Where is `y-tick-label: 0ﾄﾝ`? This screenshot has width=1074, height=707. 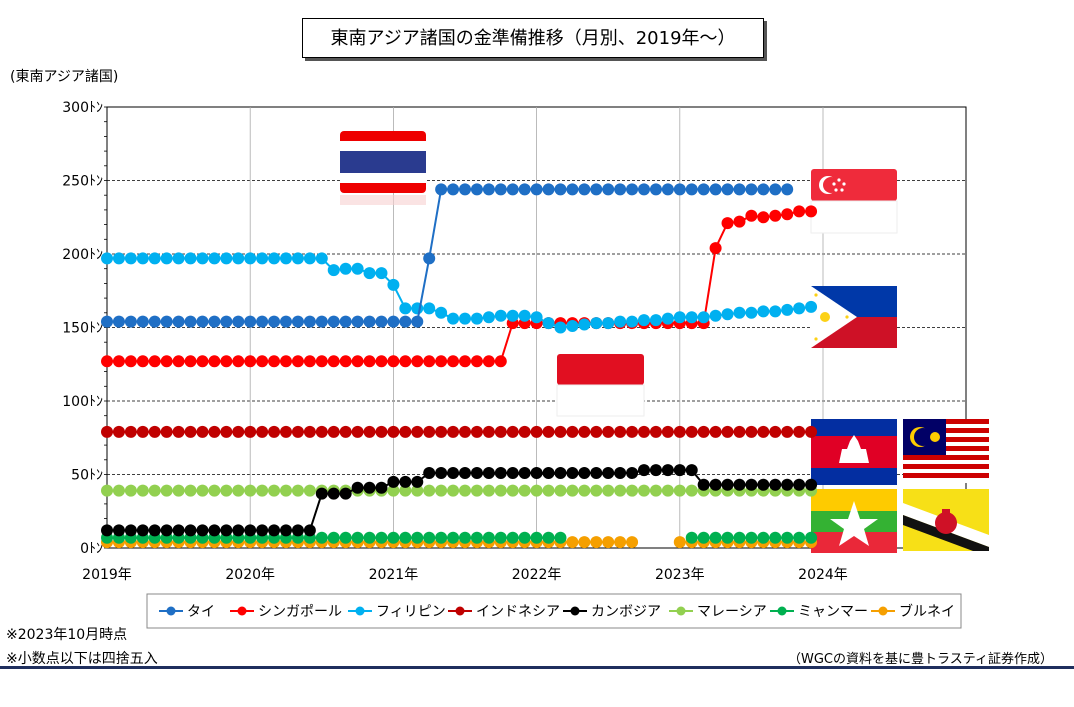 y-tick-label: 0ﾄﾝ is located at coordinates (91, 549).